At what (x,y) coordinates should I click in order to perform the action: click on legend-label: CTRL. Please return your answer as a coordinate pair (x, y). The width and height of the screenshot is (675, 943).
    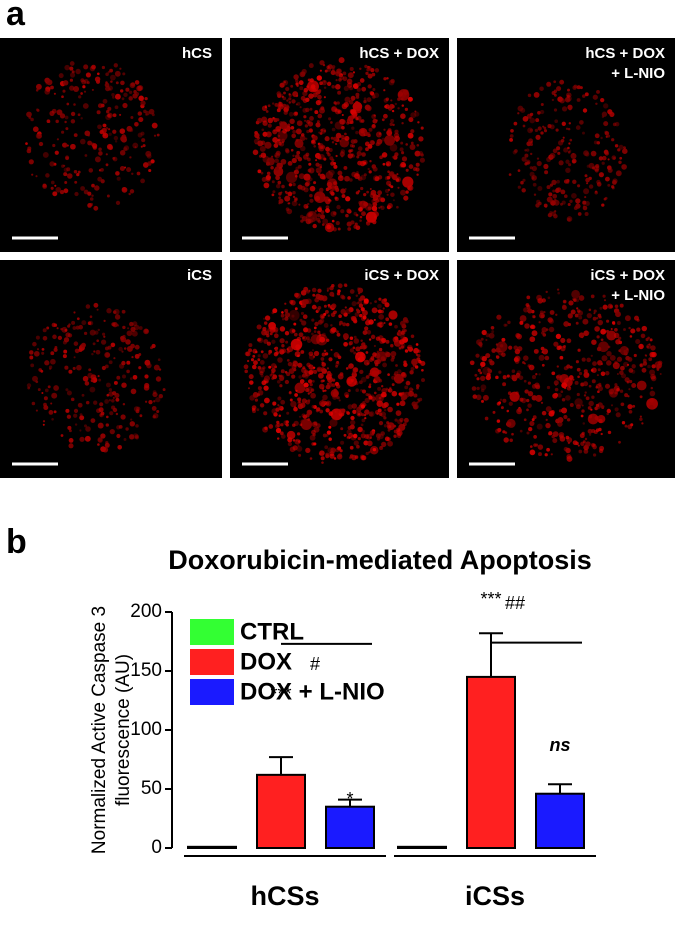
    Looking at the image, I should click on (272, 631).